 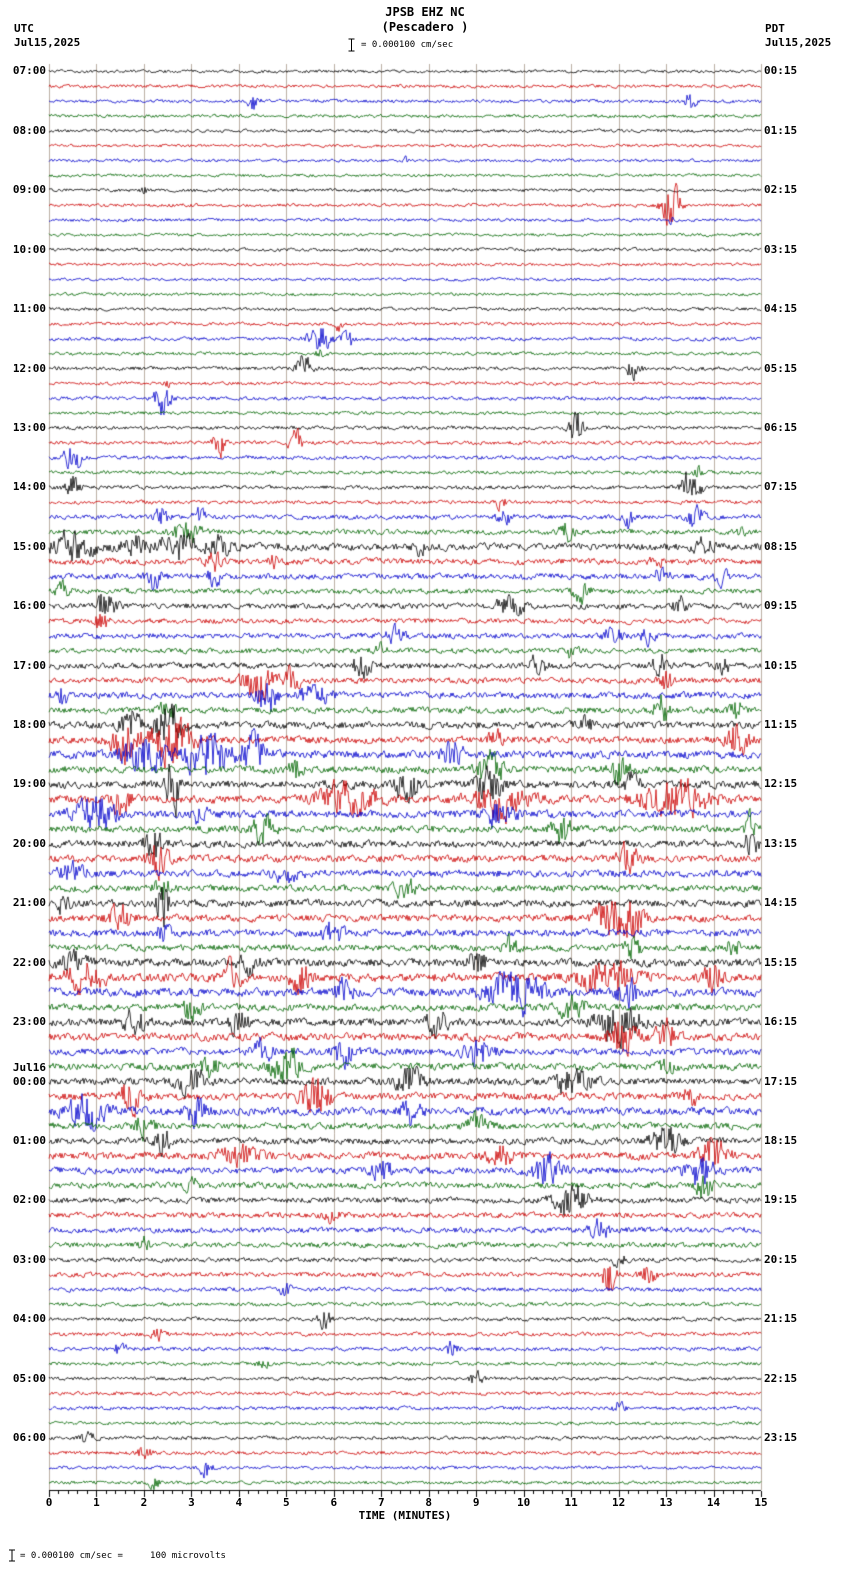 I want to click on pdt-hour-label: 05:15, so click(x=781, y=368).